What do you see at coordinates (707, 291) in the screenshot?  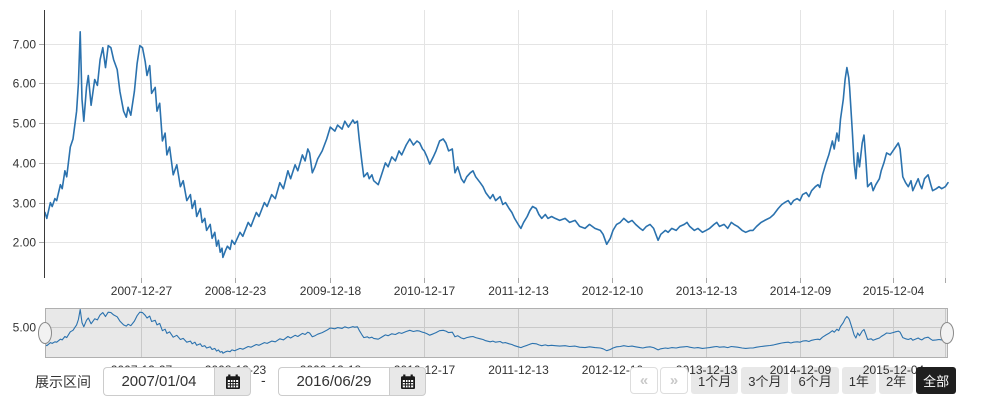 I see `x-axis-label: 2013-12-13` at bounding box center [707, 291].